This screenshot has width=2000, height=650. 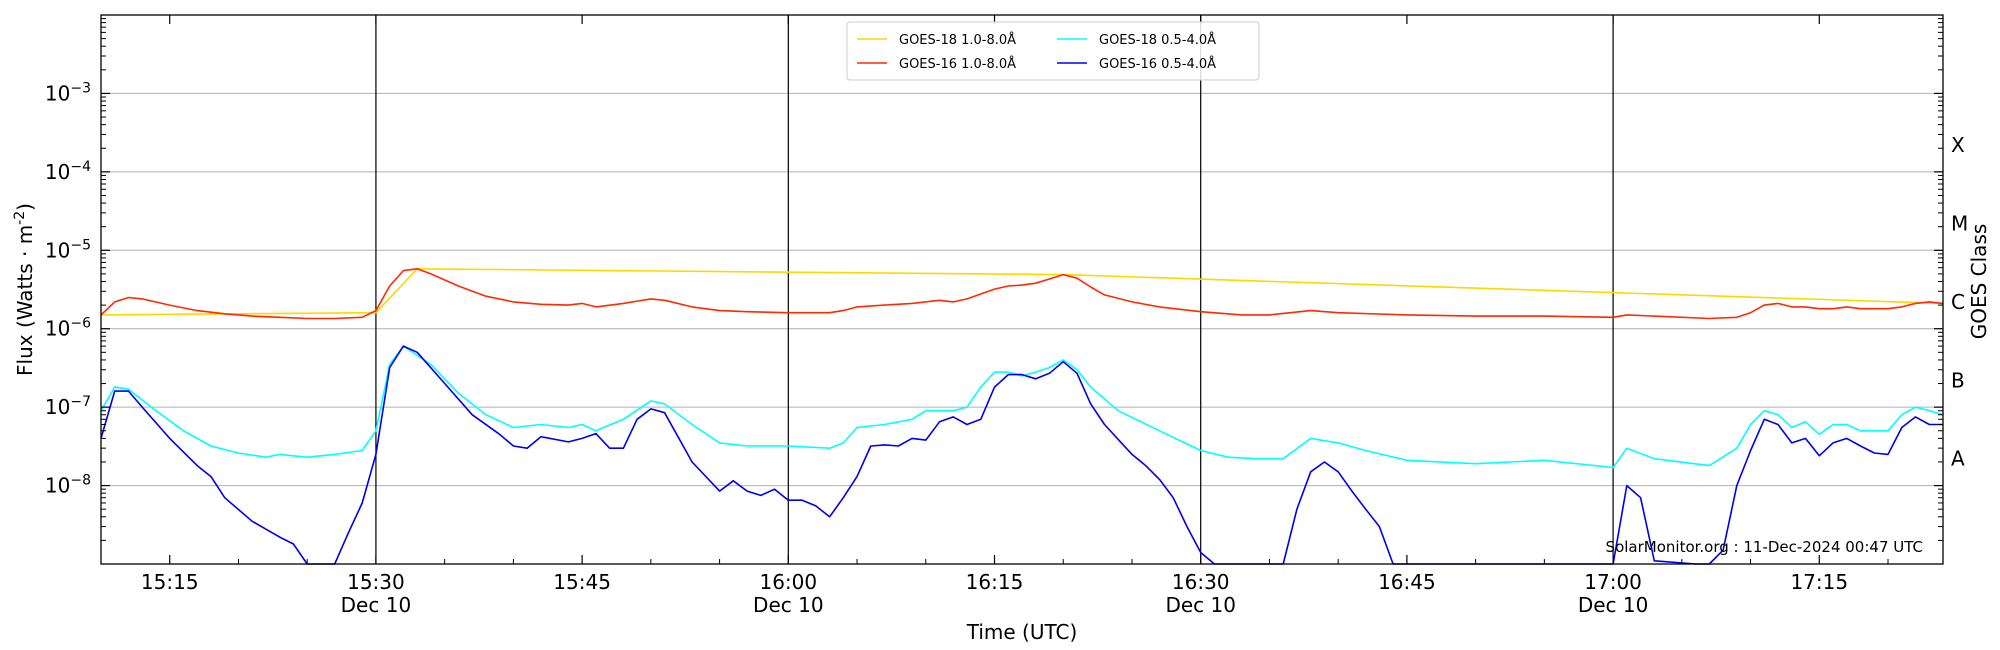 I want to click on goes-class-label: A, so click(x=1958, y=459).